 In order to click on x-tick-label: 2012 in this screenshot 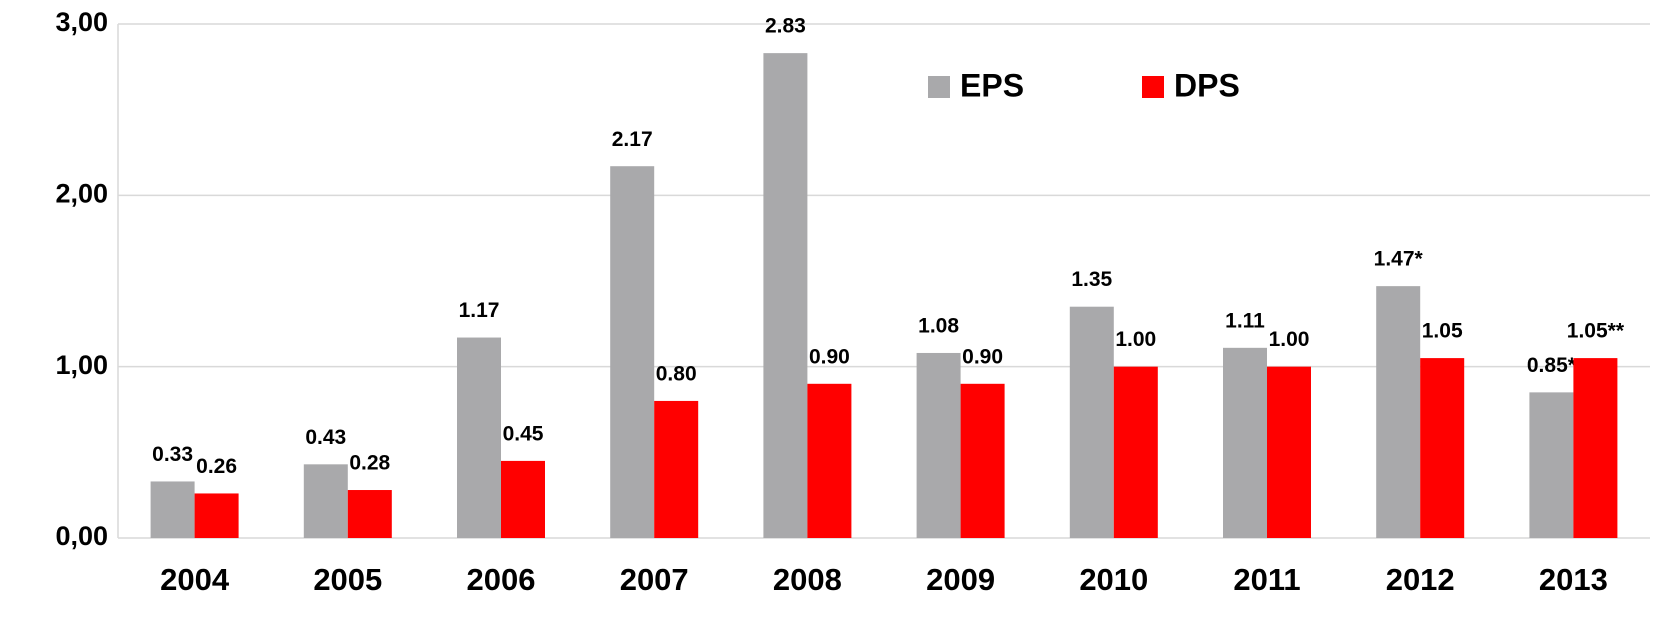, I will do `click(1420, 579)`.